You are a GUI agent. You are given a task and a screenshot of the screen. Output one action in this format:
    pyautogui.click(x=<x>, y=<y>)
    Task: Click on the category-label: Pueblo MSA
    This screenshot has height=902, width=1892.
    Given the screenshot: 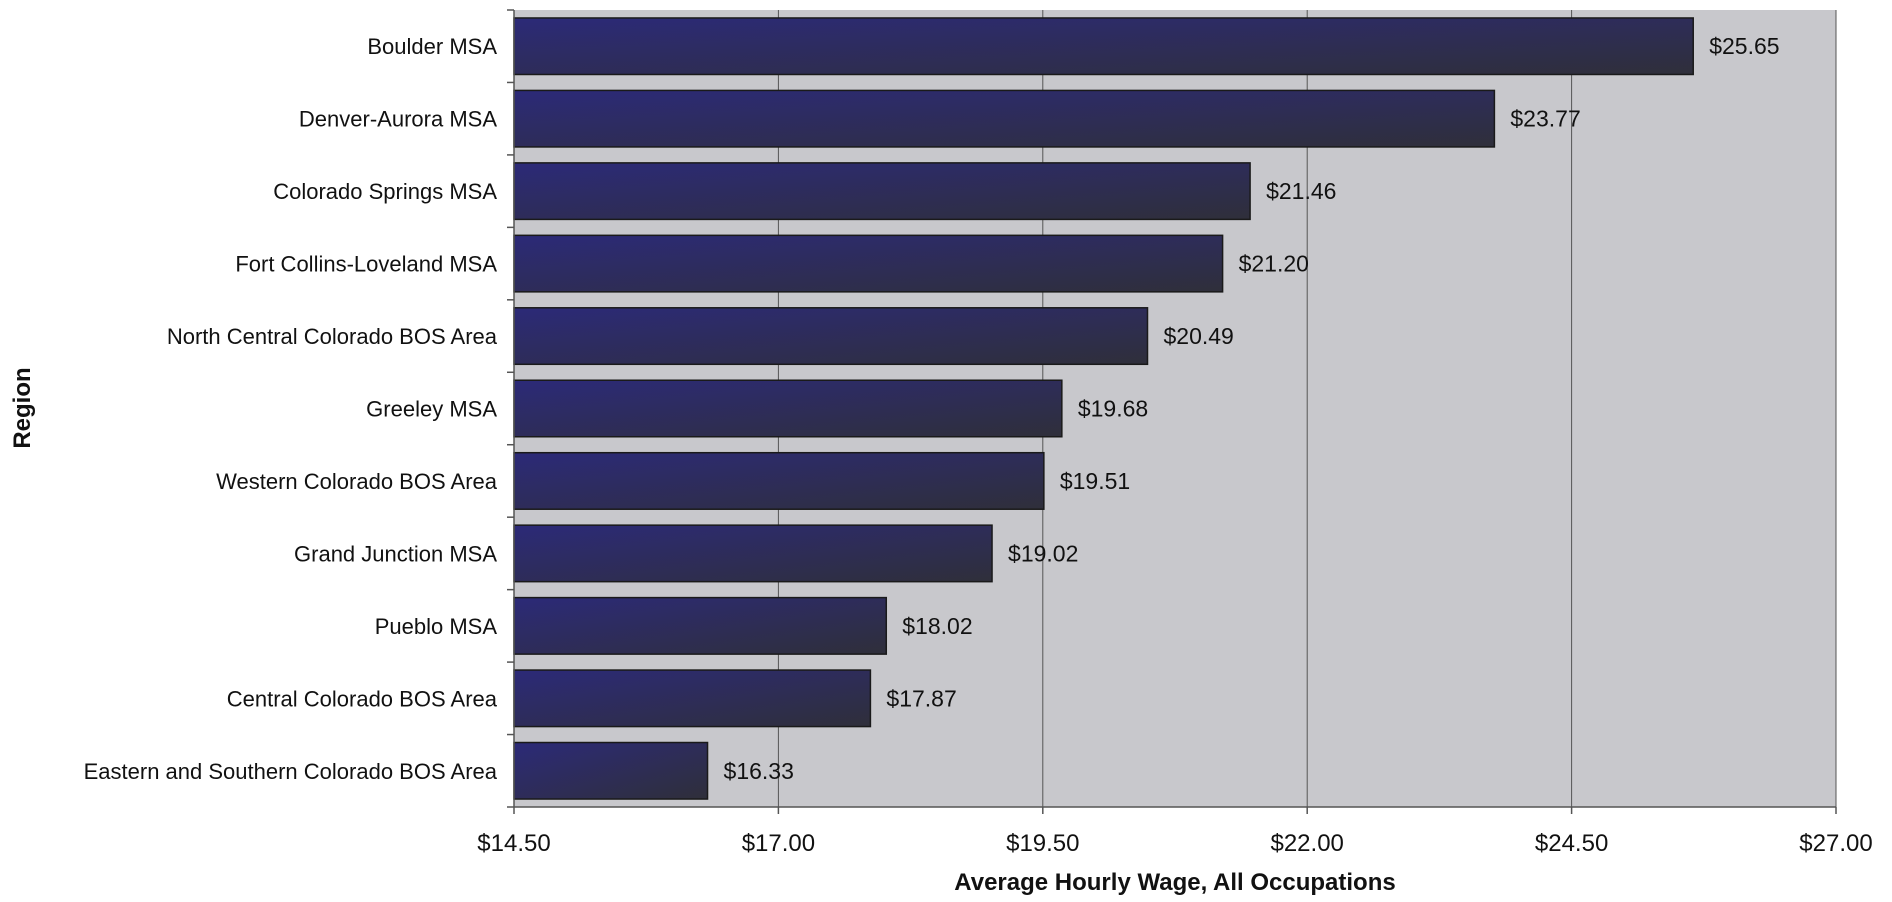 What is the action you would take?
    pyautogui.click(x=436, y=626)
    